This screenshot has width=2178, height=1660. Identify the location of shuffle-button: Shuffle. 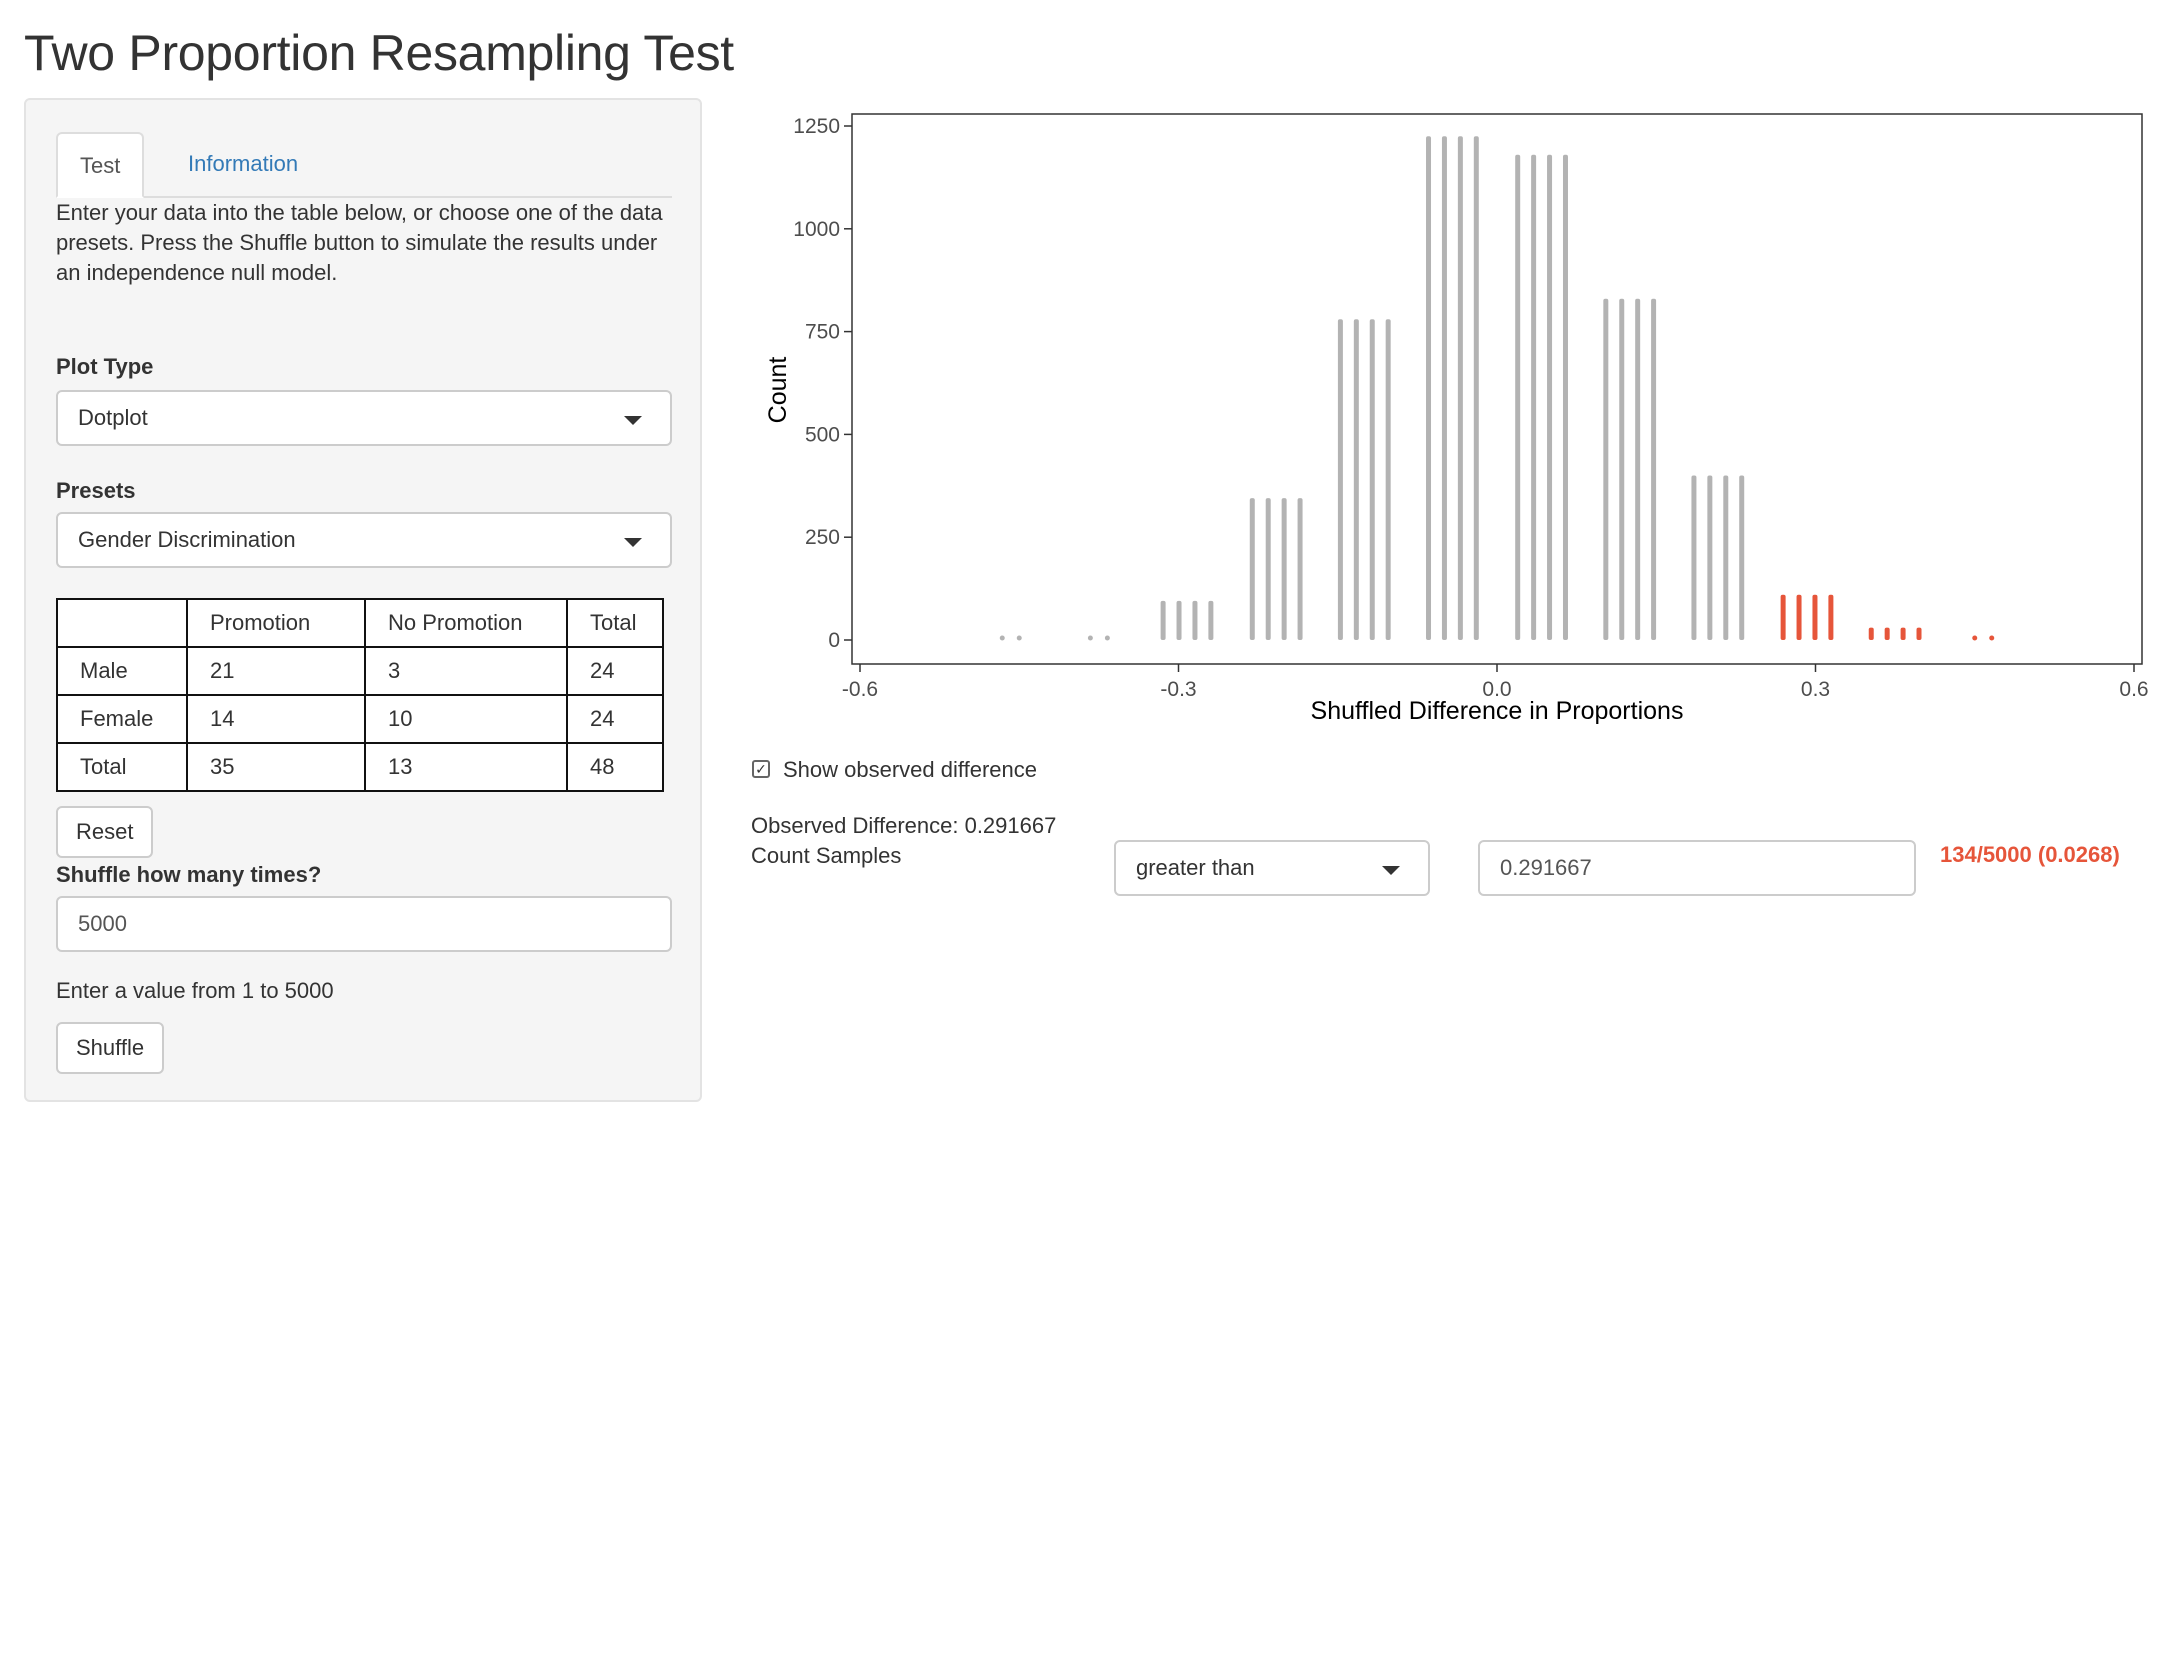
(110, 1048).